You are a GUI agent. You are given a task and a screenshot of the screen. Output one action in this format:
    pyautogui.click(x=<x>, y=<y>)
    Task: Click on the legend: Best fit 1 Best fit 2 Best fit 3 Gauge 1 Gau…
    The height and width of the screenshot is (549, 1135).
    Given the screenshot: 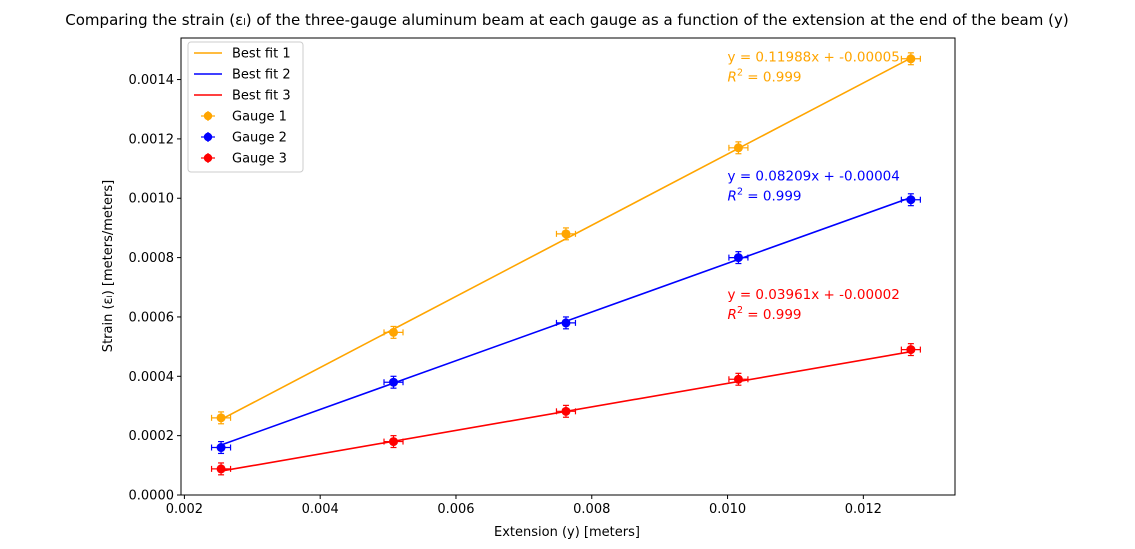 What is the action you would take?
    pyautogui.click(x=245, y=107)
    